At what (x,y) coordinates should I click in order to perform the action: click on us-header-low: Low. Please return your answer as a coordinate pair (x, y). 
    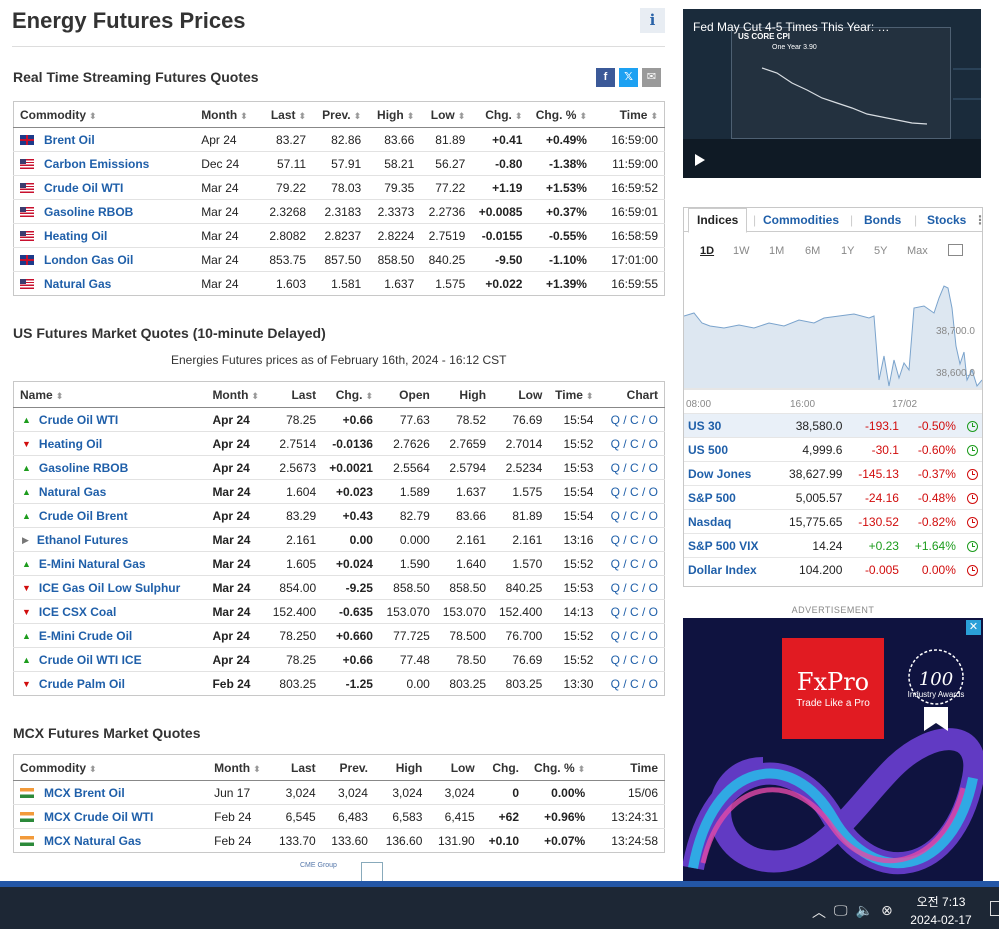
    Looking at the image, I should click on (520, 394).